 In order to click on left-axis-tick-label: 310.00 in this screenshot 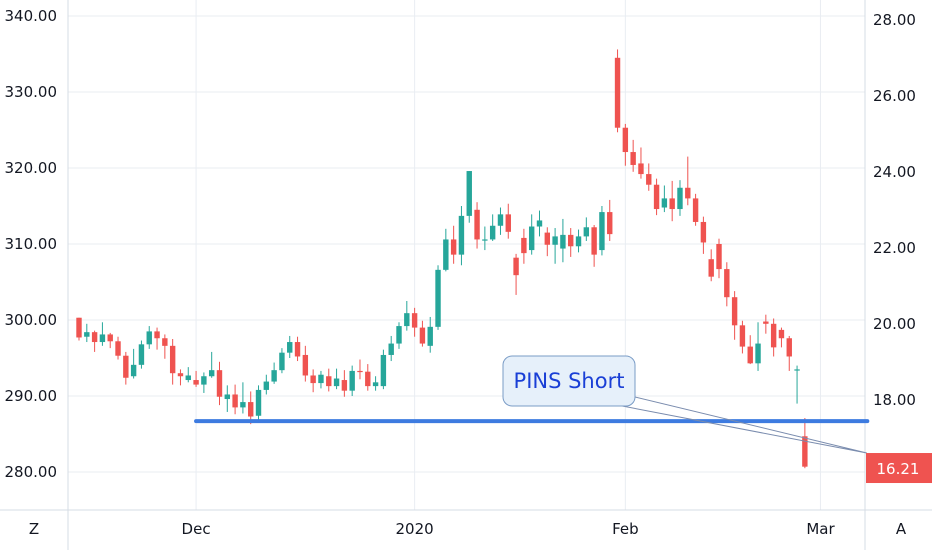, I will do `click(31, 244)`.